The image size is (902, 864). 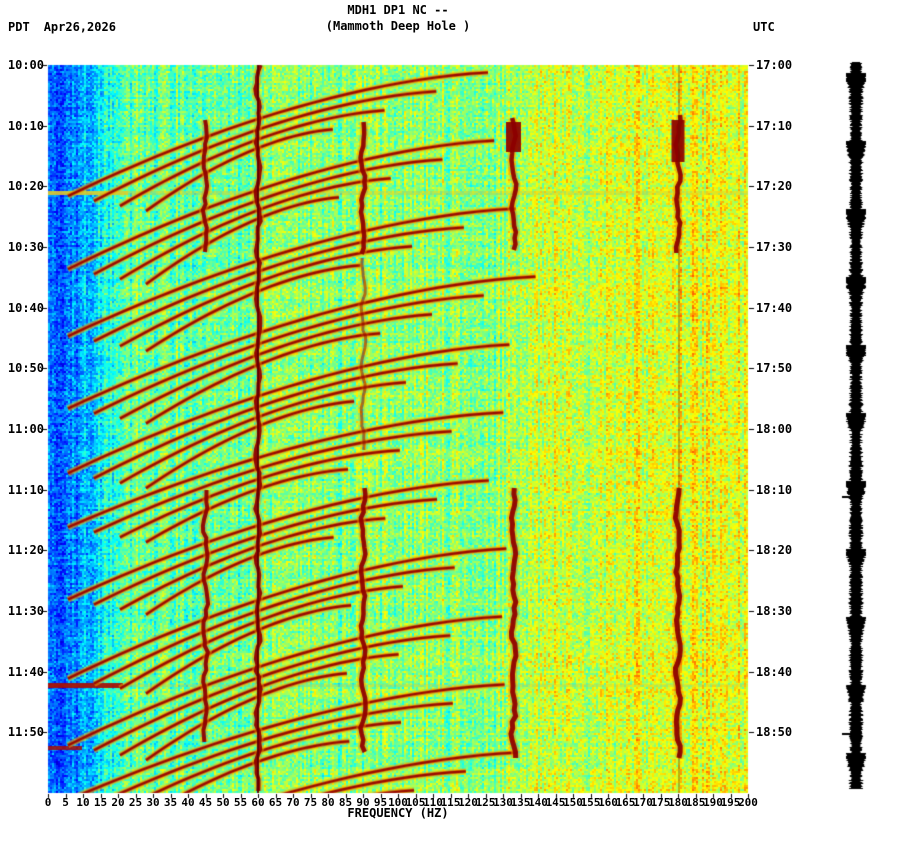 What do you see at coordinates (118, 802) in the screenshot?
I see `frequency-tick-label: 20` at bounding box center [118, 802].